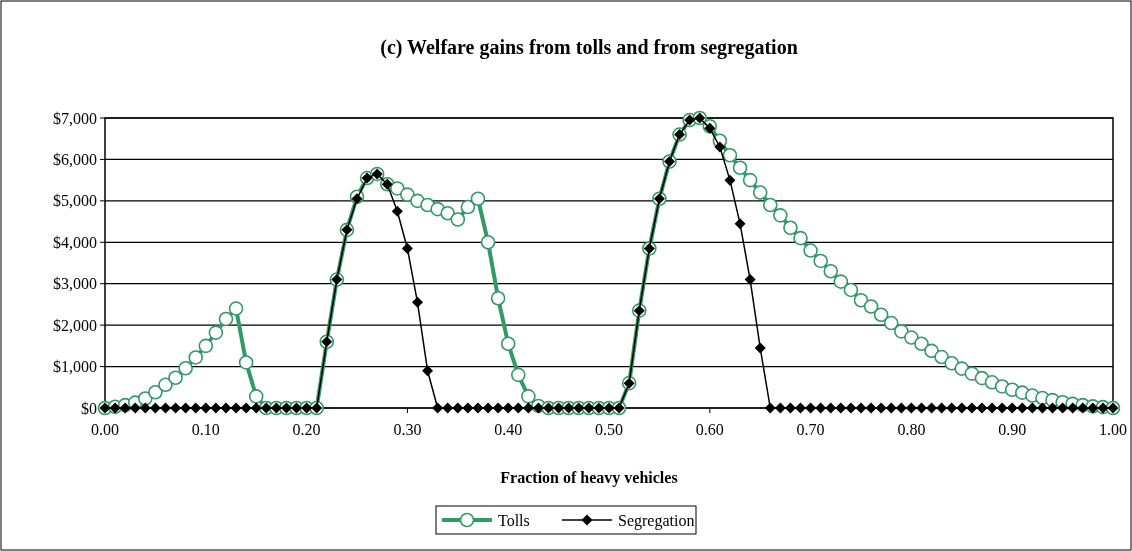 This screenshot has width=1132, height=551. Describe the element at coordinates (89, 408) in the screenshot. I see `y-tick-label: $0` at that location.